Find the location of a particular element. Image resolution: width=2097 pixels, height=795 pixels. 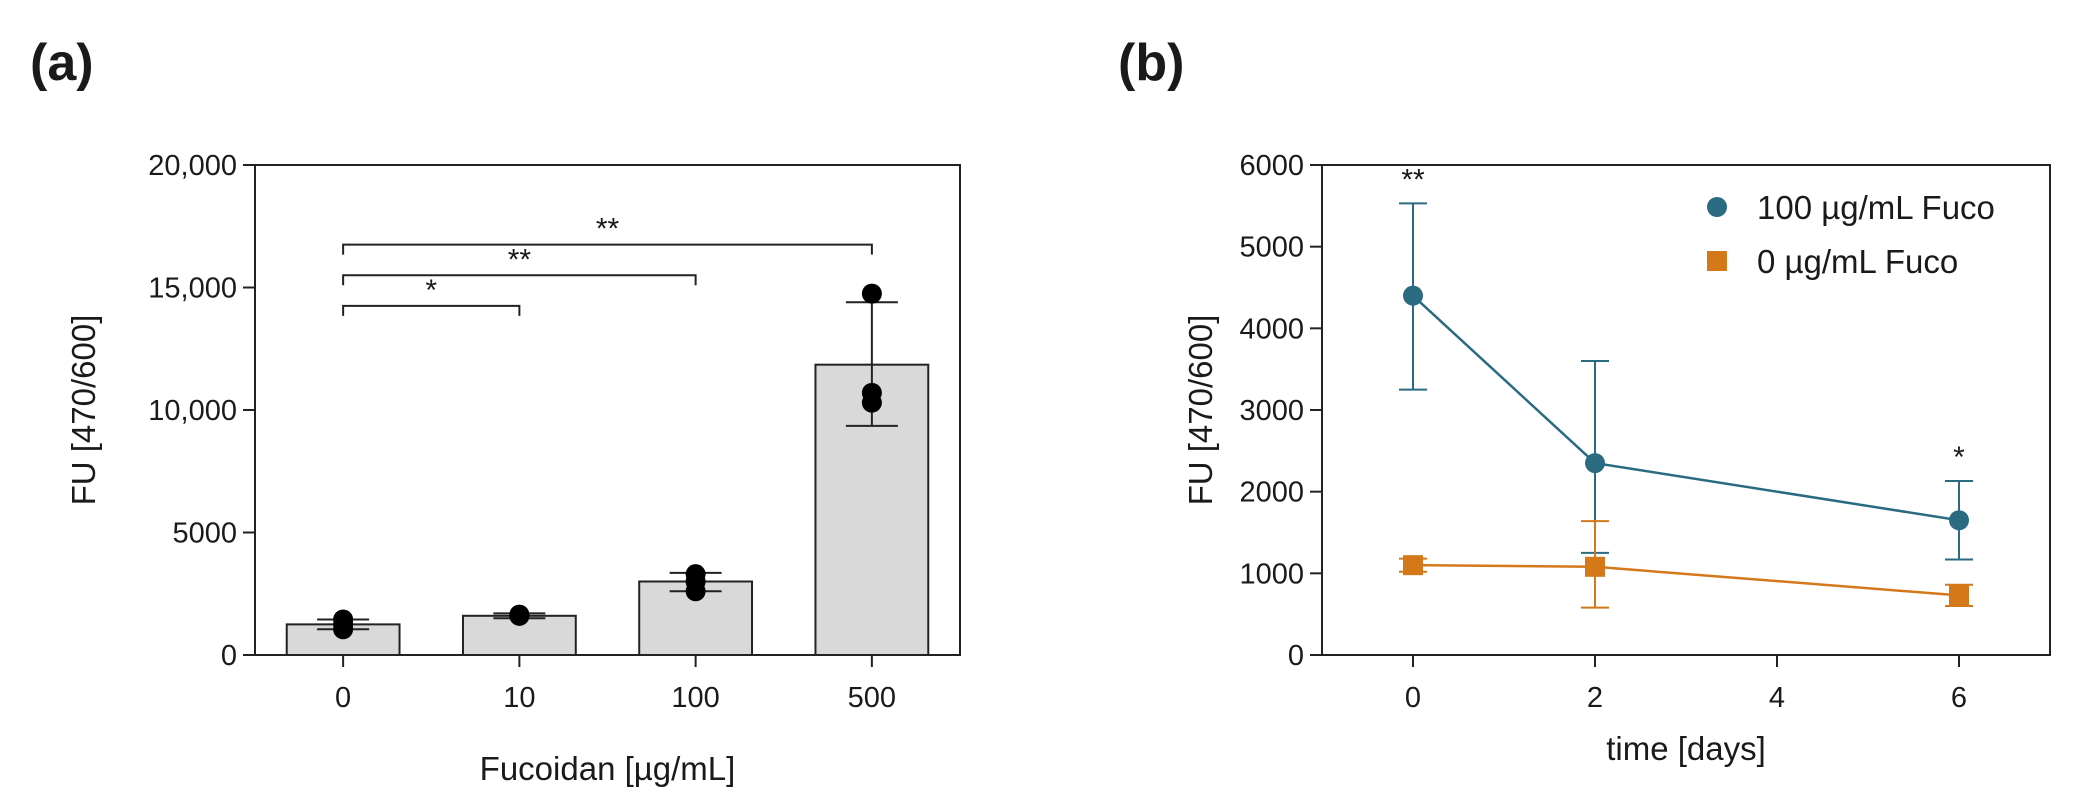

panel-b-series is located at coordinates (1686, 405).